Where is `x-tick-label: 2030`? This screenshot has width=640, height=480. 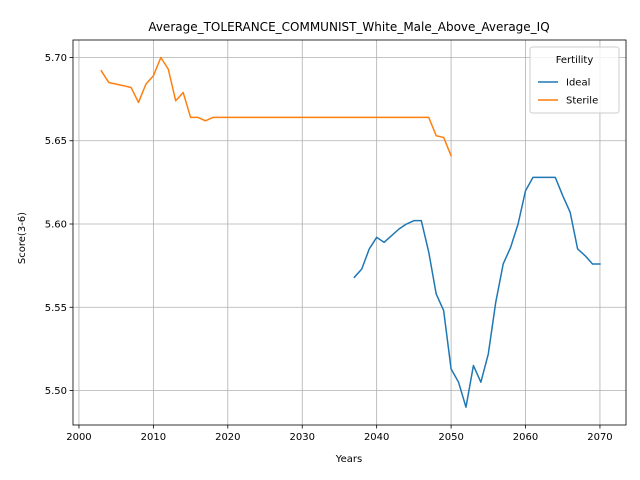
x-tick-label: 2030 is located at coordinates (302, 437).